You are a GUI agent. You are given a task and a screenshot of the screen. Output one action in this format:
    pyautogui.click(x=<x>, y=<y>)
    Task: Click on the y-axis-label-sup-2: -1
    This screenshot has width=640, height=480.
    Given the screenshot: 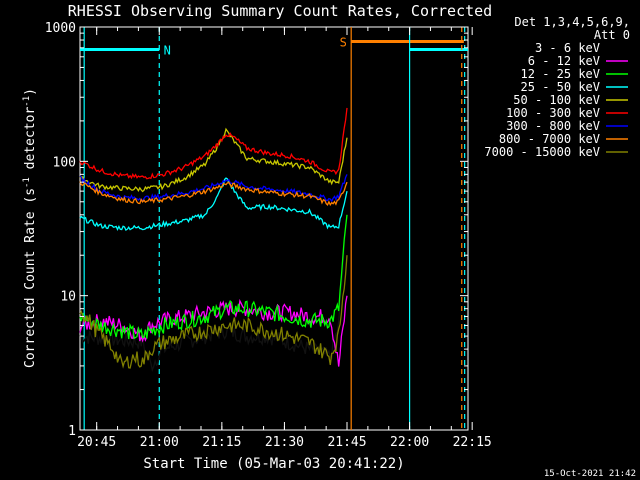 What is the action you would take?
    pyautogui.click(x=27, y=101)
    